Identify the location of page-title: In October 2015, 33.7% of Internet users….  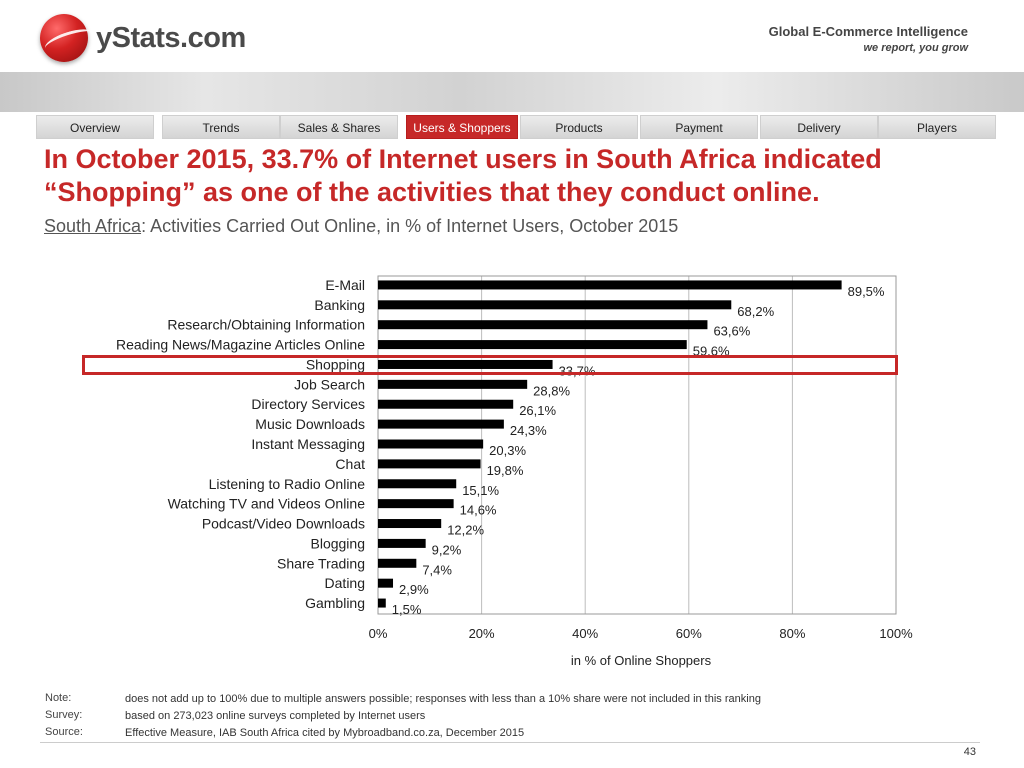
(463, 175).